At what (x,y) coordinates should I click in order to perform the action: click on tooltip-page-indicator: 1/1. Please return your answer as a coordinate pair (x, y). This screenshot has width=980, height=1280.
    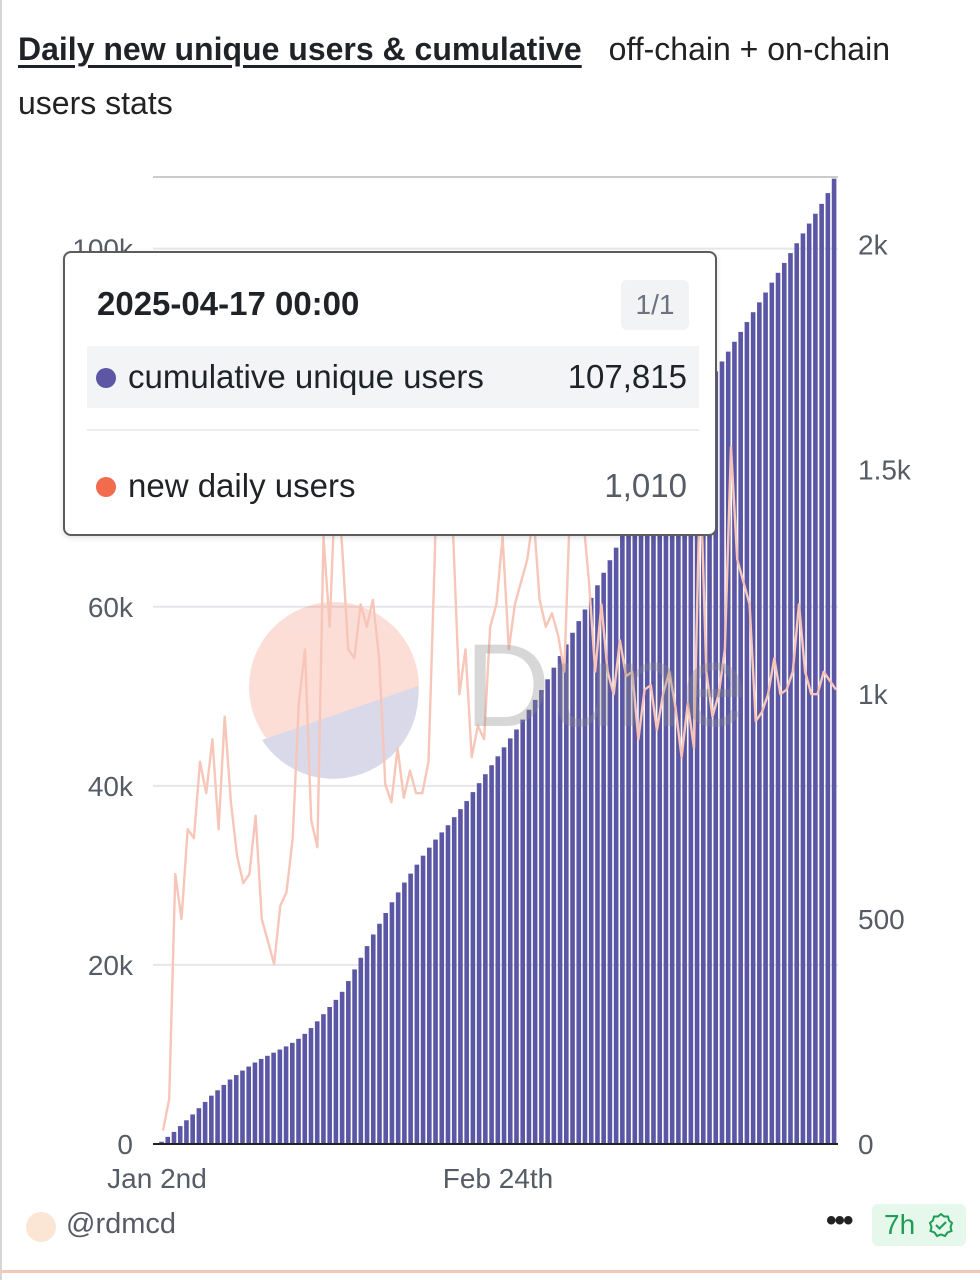
    Looking at the image, I should click on (655, 305).